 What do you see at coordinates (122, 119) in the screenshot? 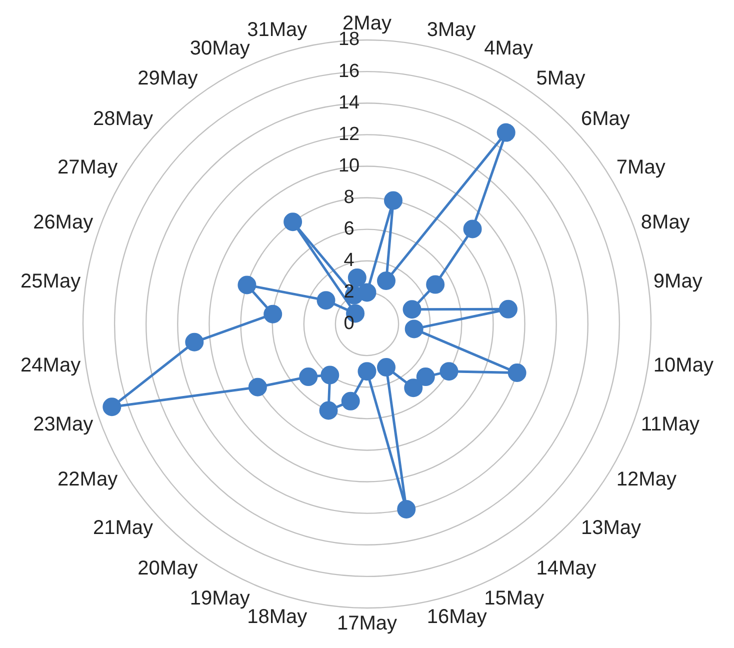
I see `spoke-label: 28May` at bounding box center [122, 119].